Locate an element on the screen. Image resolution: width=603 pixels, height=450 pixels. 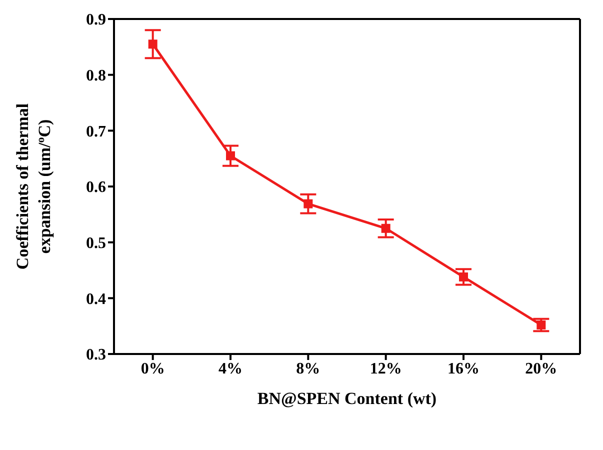
y-tick-label: 0.4 is located at coordinates (96, 299).